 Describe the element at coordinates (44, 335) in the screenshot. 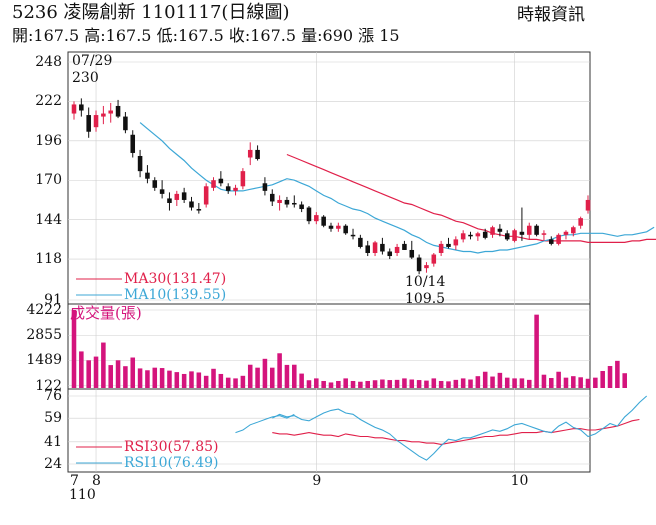

I see `volume-tick-label: 2855` at that location.